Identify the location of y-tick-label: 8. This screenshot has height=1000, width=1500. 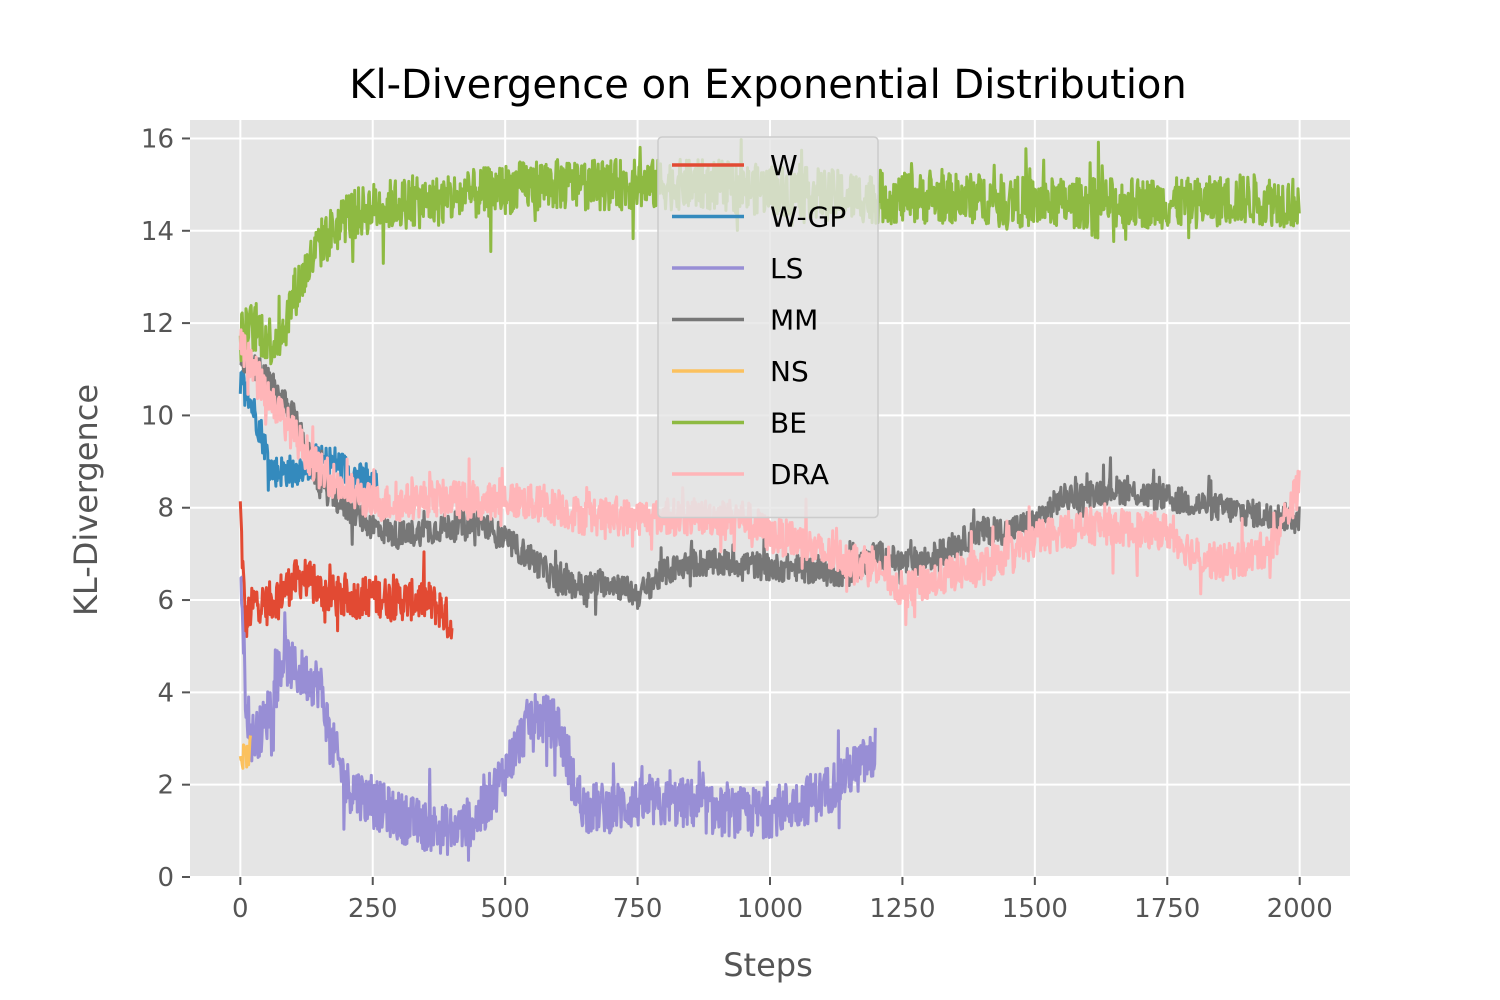
(165, 509).